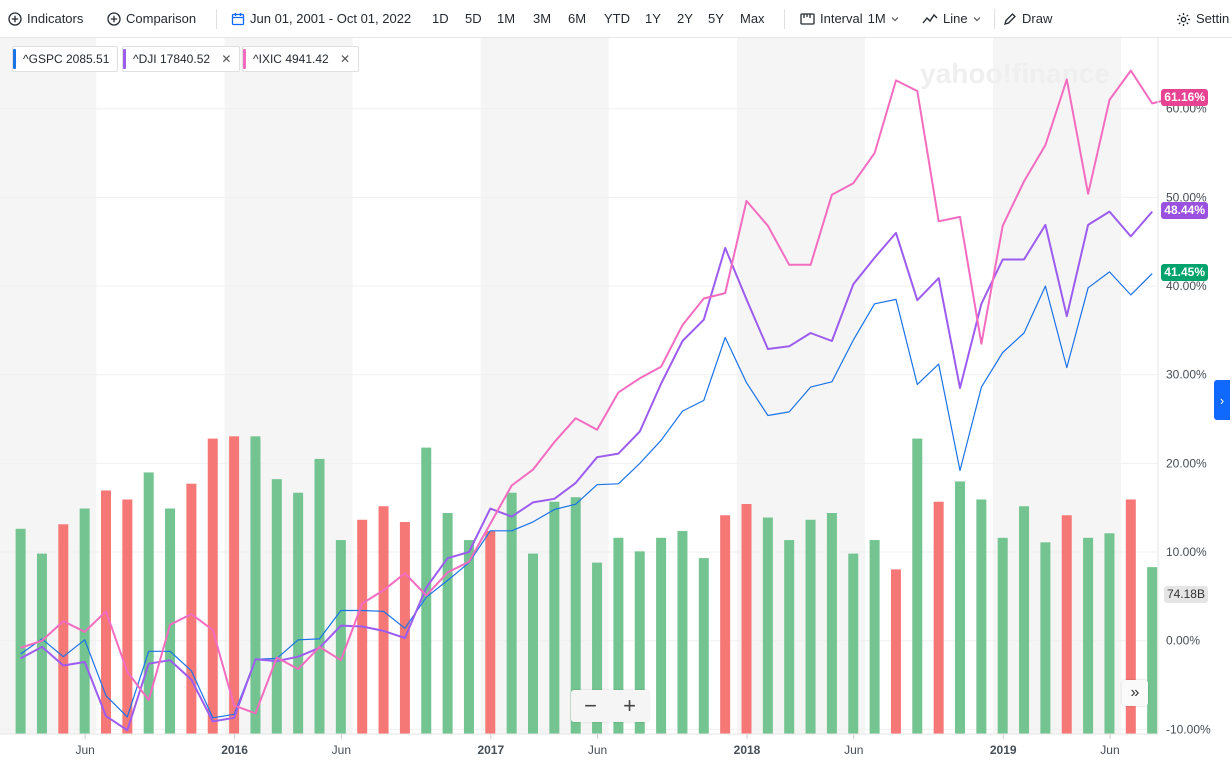  What do you see at coordinates (1185, 594) in the screenshot?
I see `volume-last-value-tag: 74.18B` at bounding box center [1185, 594].